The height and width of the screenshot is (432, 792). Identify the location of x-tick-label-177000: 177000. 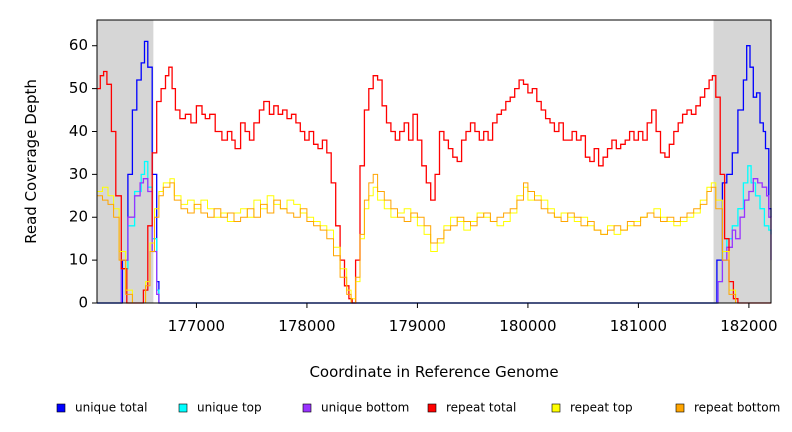
(196, 326).